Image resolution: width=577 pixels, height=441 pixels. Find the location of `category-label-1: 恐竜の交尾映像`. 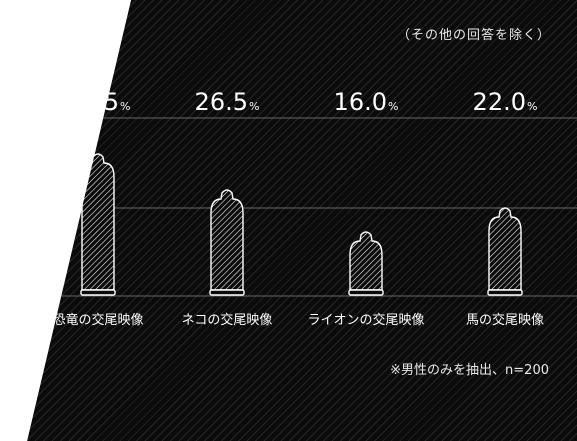

category-label-1: 恐竜の交尾映像 is located at coordinates (97, 320).